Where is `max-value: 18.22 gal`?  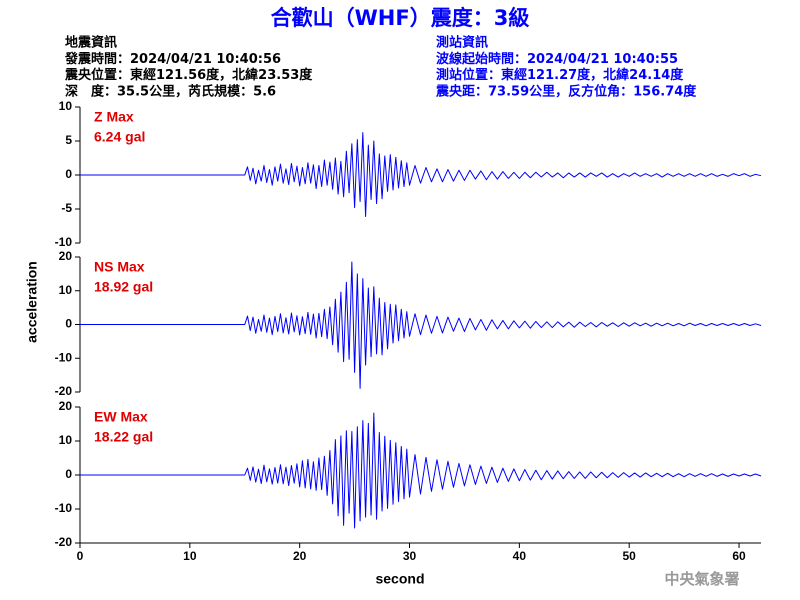 max-value: 18.22 gal is located at coordinates (123, 437).